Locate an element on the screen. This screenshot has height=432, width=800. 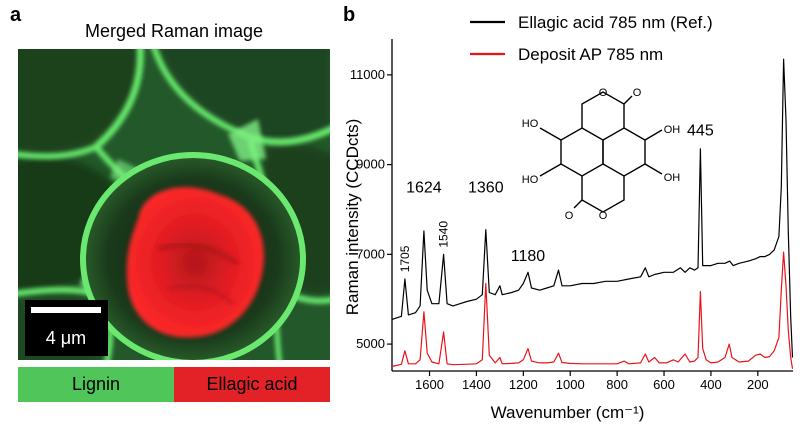
x-tick-label: 200 is located at coordinates (758, 384).